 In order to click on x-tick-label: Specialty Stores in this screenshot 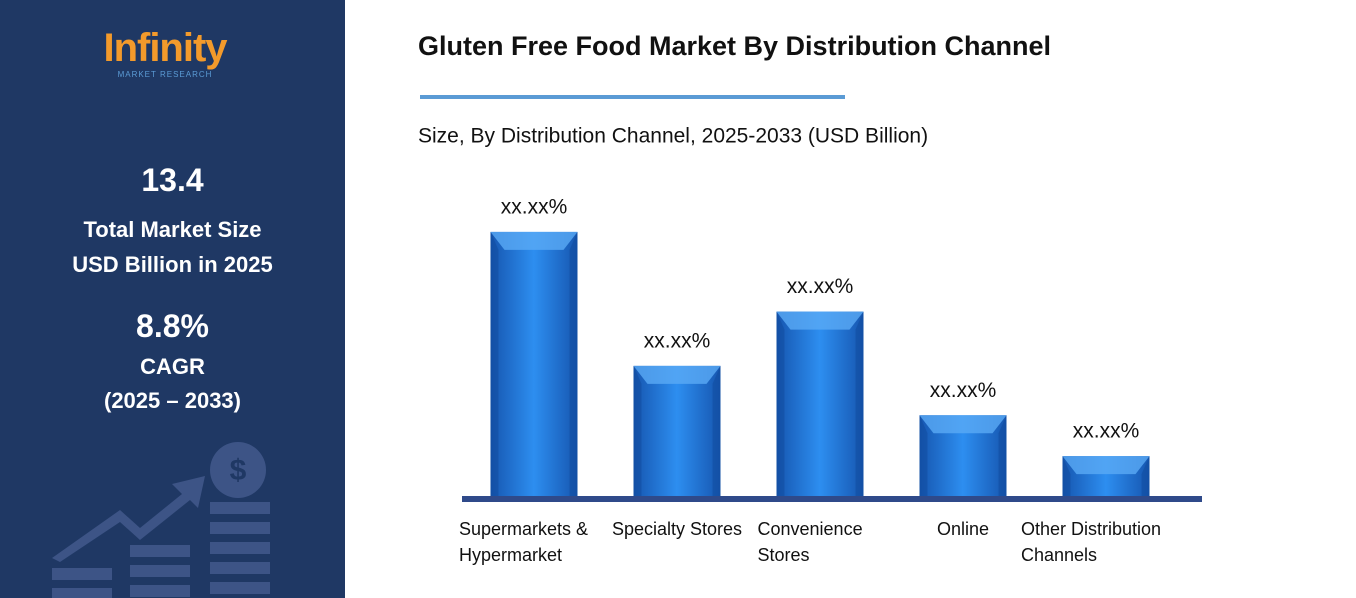, I will do `click(677, 529)`.